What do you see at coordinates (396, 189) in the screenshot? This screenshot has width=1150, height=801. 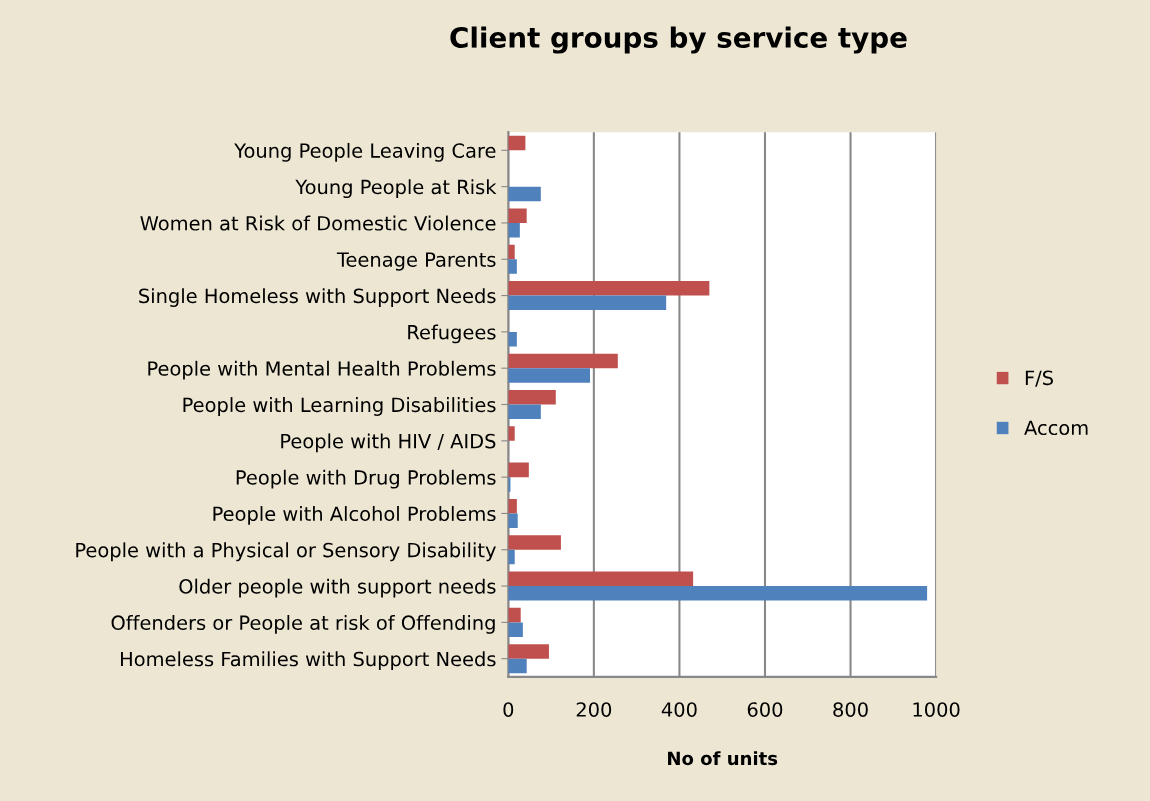 I see `y-tick-label: Young People at Risk` at bounding box center [396, 189].